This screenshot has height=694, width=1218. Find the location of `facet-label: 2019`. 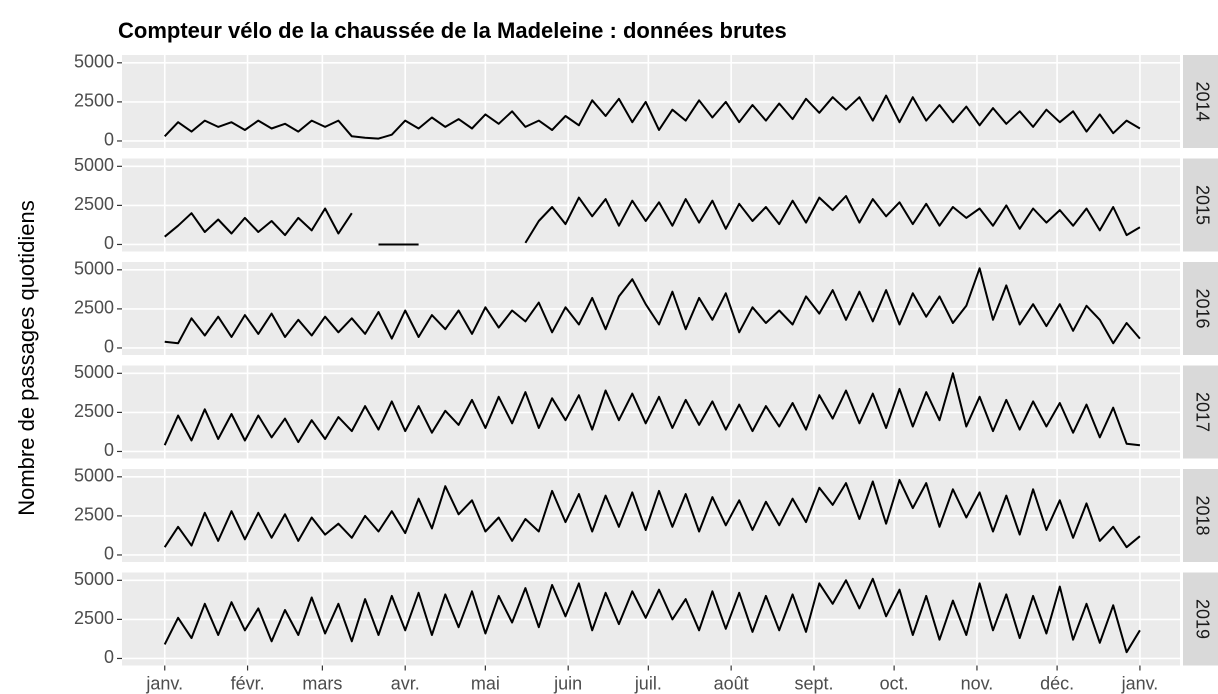

facet-label: 2019 is located at coordinates (1202, 619).